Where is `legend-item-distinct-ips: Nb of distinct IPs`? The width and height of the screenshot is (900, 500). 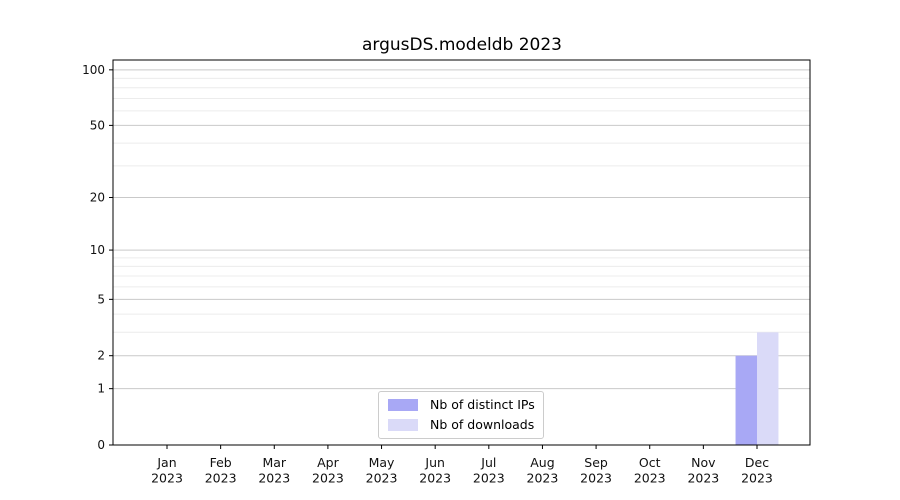 legend-item-distinct-ips: Nb of distinct IPs is located at coordinates (461, 404).